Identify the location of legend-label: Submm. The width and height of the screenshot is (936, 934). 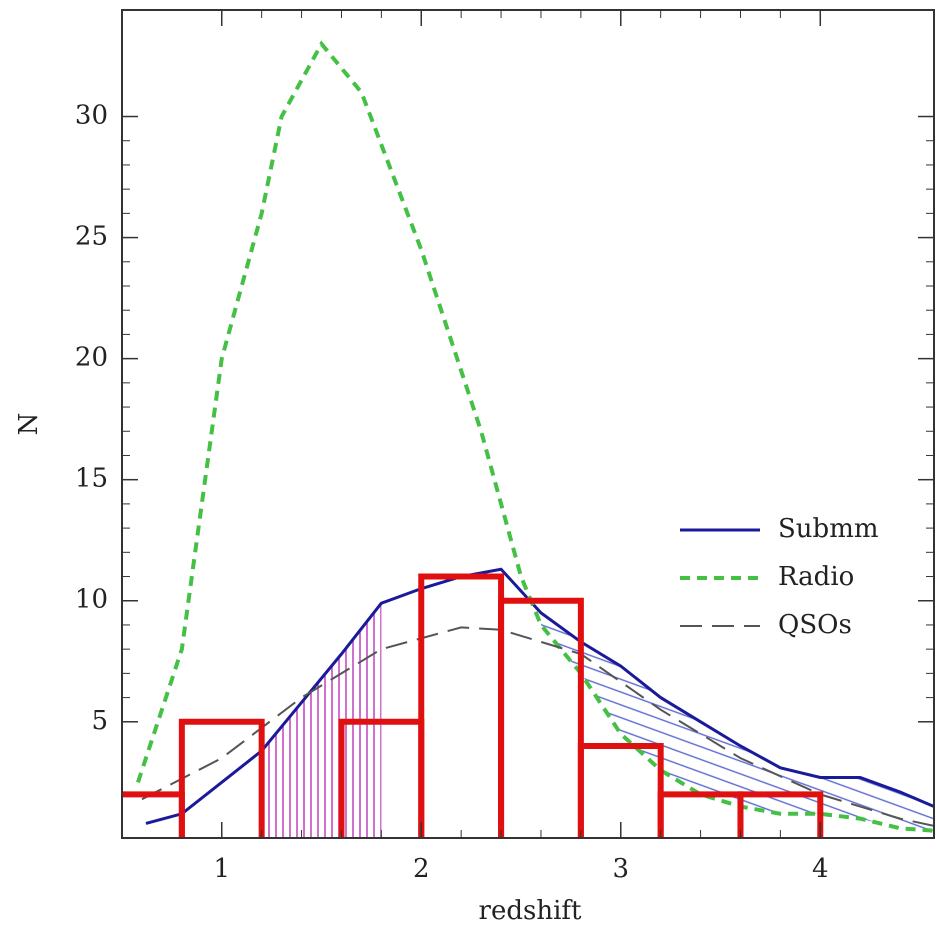
(828, 529).